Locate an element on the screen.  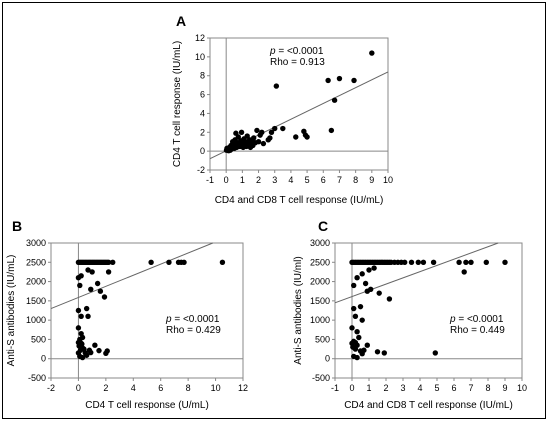
x-tick-label: 8 is located at coordinates (188, 388).